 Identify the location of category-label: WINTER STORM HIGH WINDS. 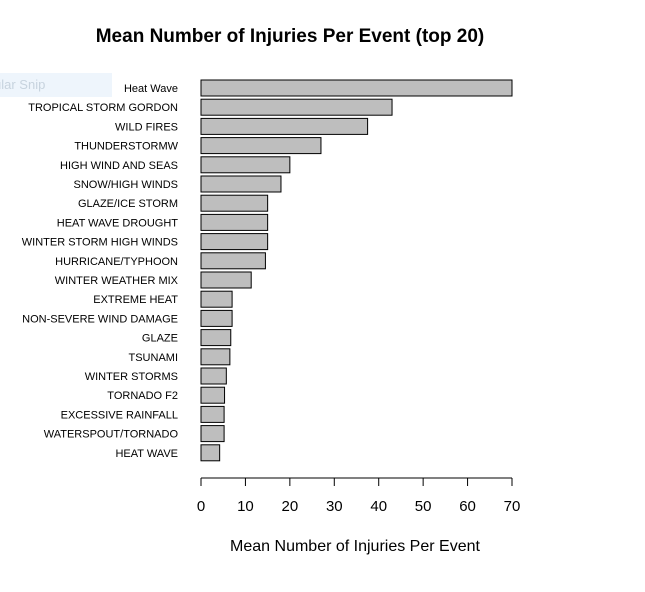
(100, 243).